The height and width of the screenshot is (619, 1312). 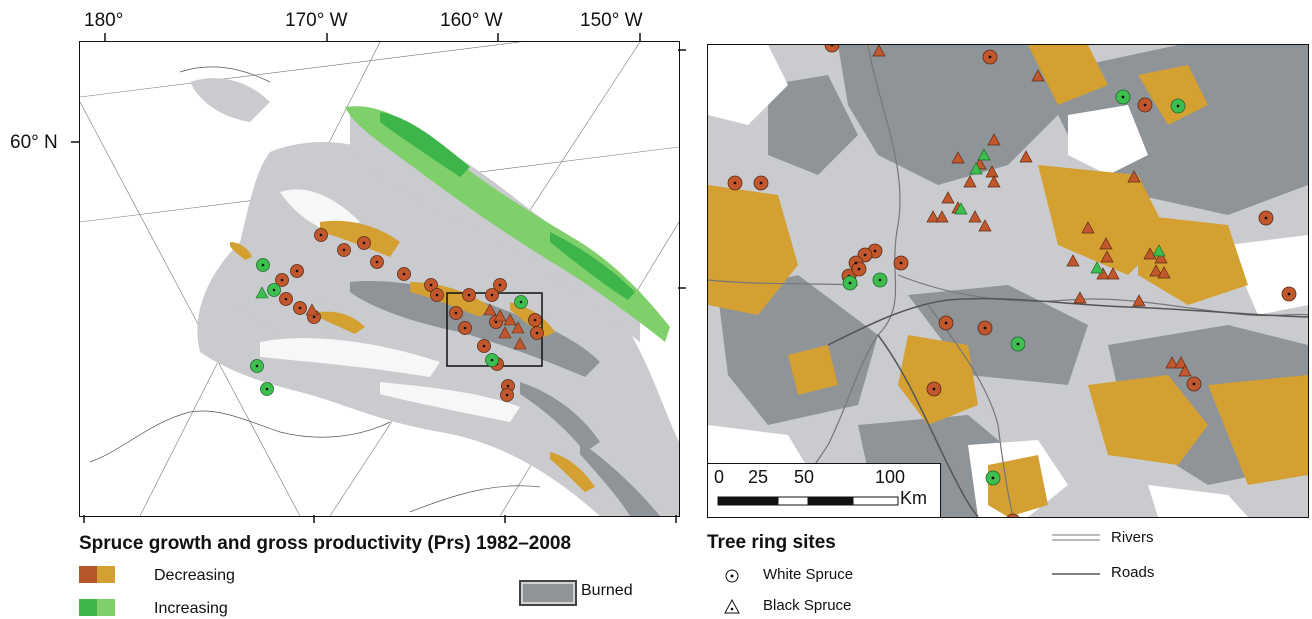 I want to click on scale-tick-0: 0, so click(x=719, y=477).